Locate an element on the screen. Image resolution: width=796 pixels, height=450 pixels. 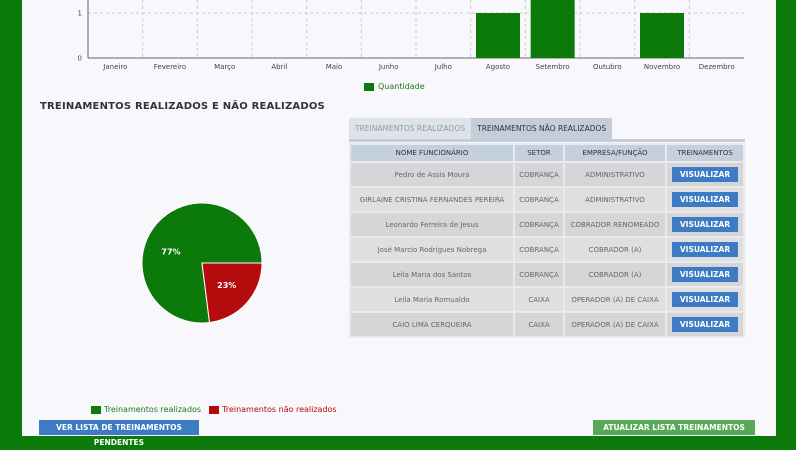
x-tick-label: Março is located at coordinates (224, 67).